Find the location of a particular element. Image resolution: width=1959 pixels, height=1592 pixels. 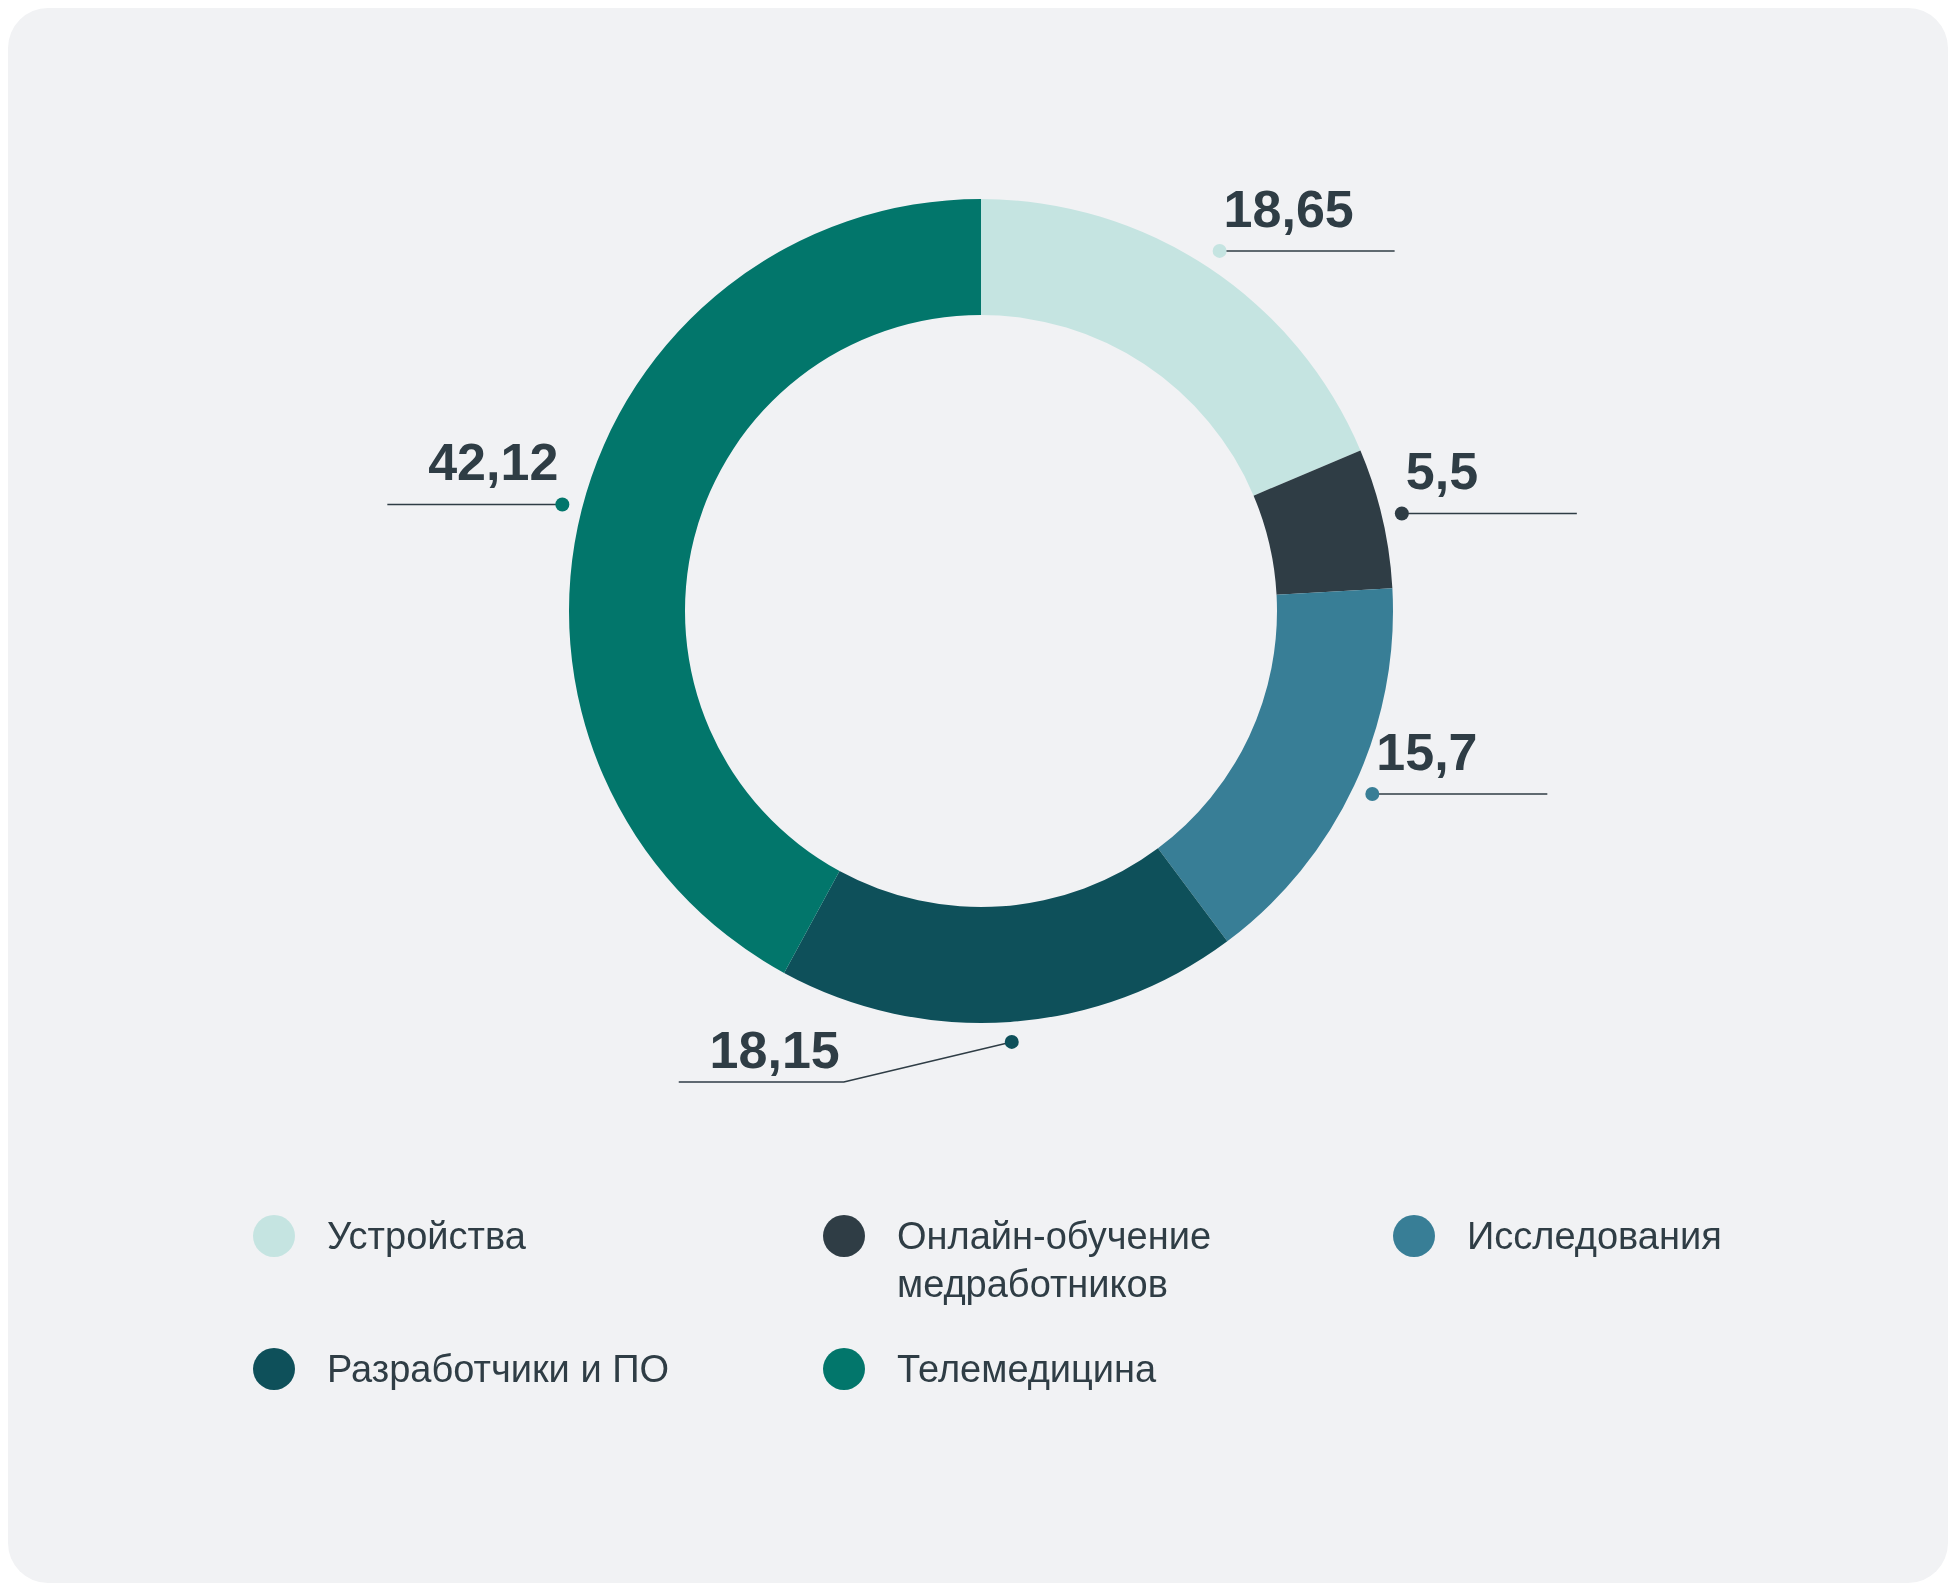

data-label: 5,5 is located at coordinates (1442, 471).